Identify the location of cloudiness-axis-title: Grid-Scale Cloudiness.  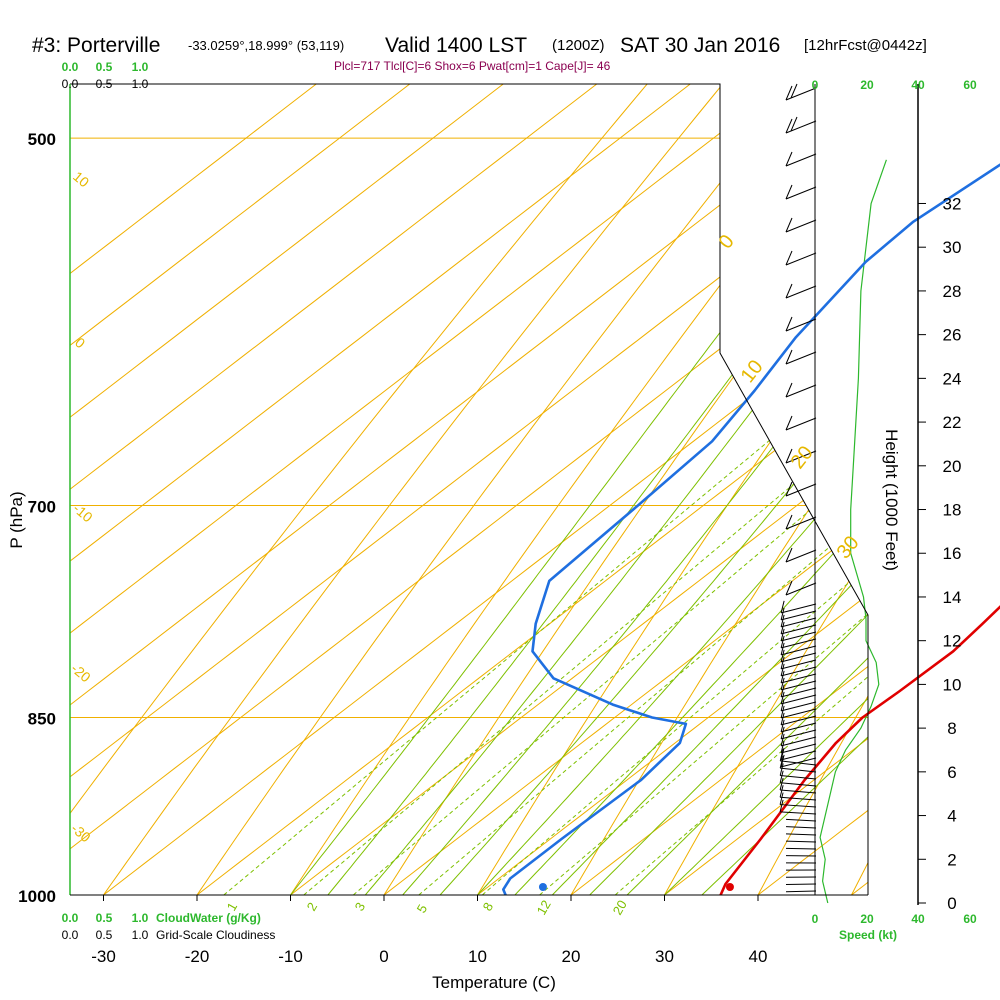
(215, 935).